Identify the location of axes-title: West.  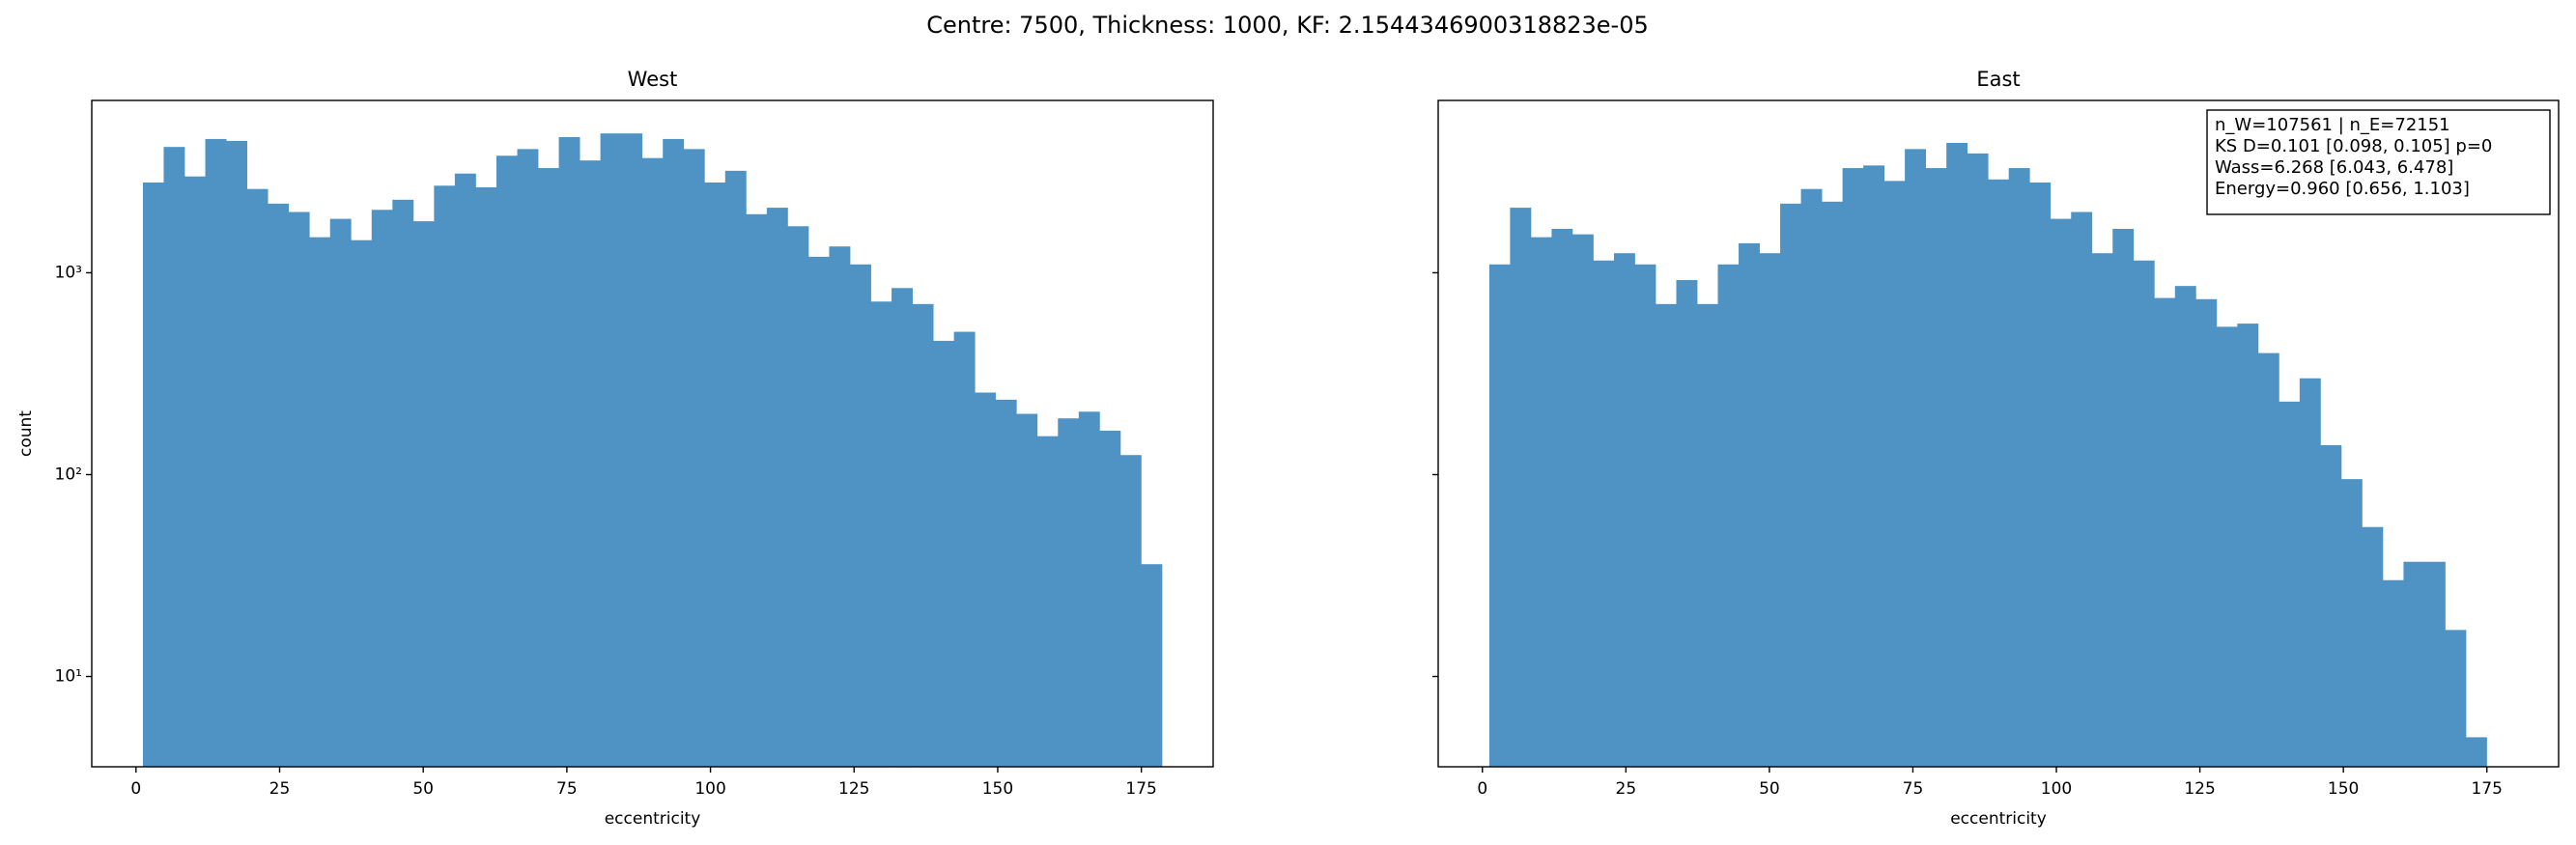
(653, 79).